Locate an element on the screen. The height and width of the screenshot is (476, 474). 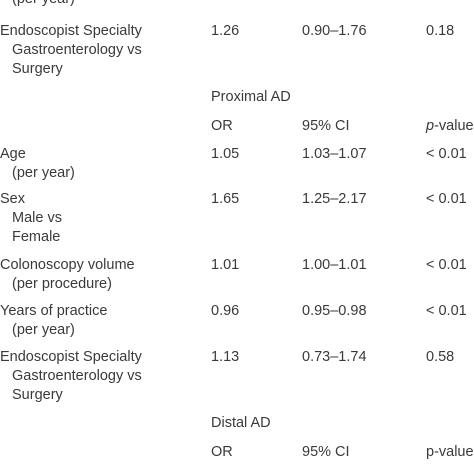
or-value: 1.65 is located at coordinates (225, 199).